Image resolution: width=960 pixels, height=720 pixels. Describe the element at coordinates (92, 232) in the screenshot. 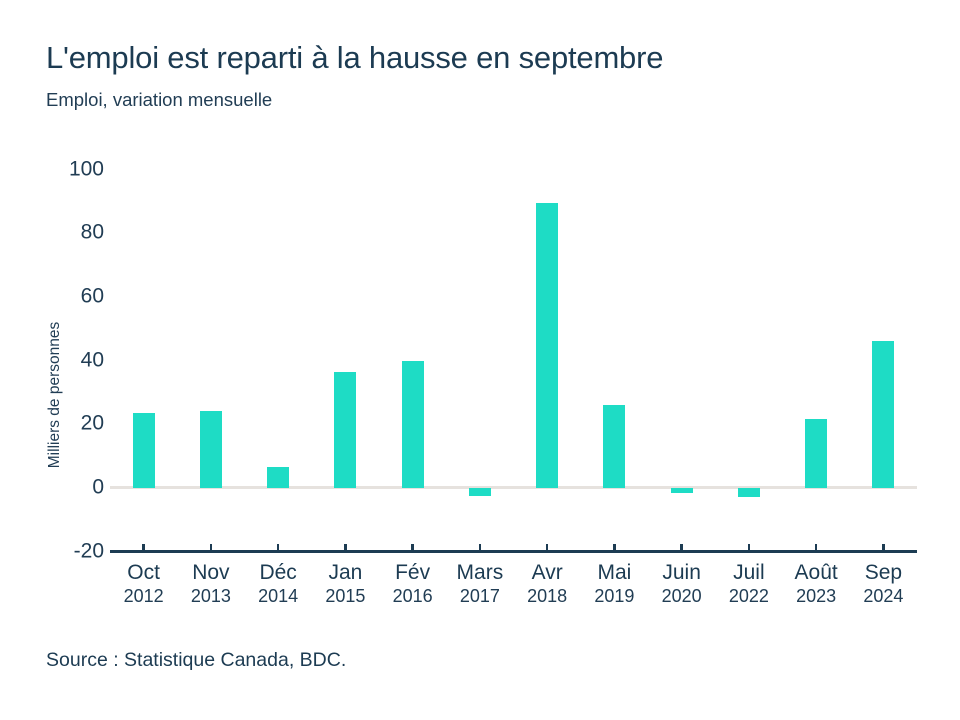

I see `y-tick-label: 80` at that location.